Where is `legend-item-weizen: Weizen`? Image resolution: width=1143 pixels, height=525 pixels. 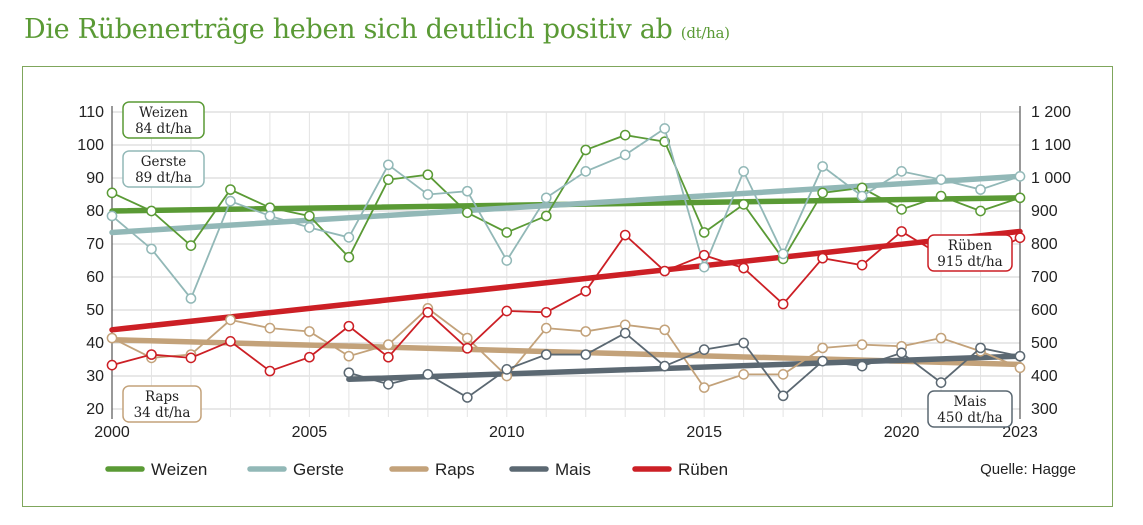
legend-item-weizen: Weizen is located at coordinates (156, 469).